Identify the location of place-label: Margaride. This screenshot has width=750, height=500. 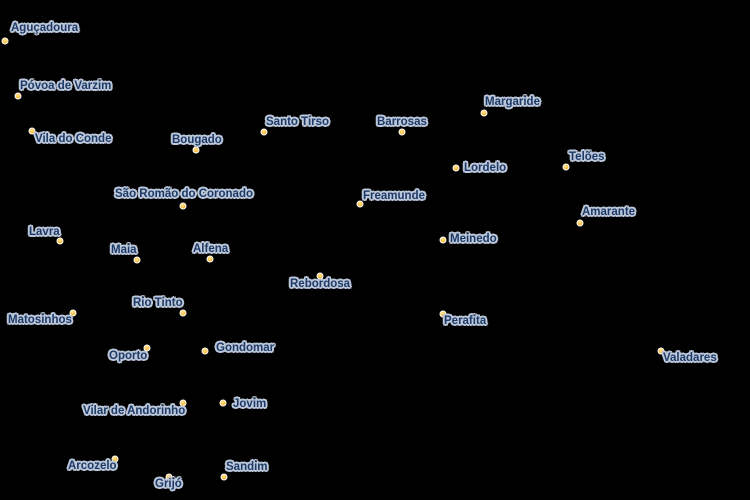
(512, 102).